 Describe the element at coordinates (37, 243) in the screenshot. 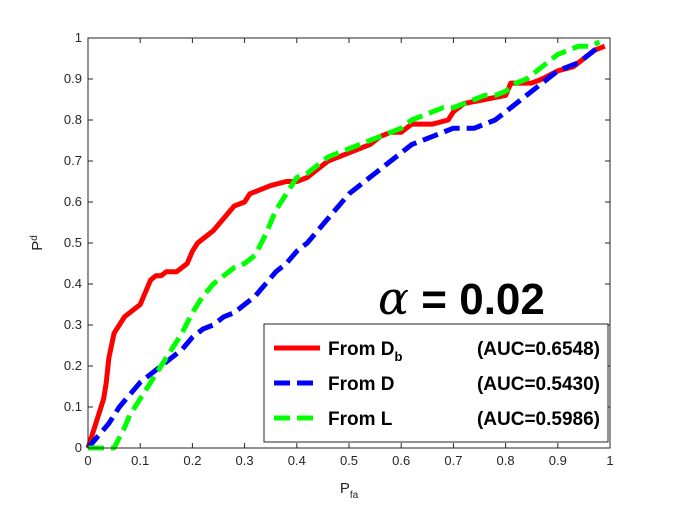

I see `y-axis-label: Pd` at that location.